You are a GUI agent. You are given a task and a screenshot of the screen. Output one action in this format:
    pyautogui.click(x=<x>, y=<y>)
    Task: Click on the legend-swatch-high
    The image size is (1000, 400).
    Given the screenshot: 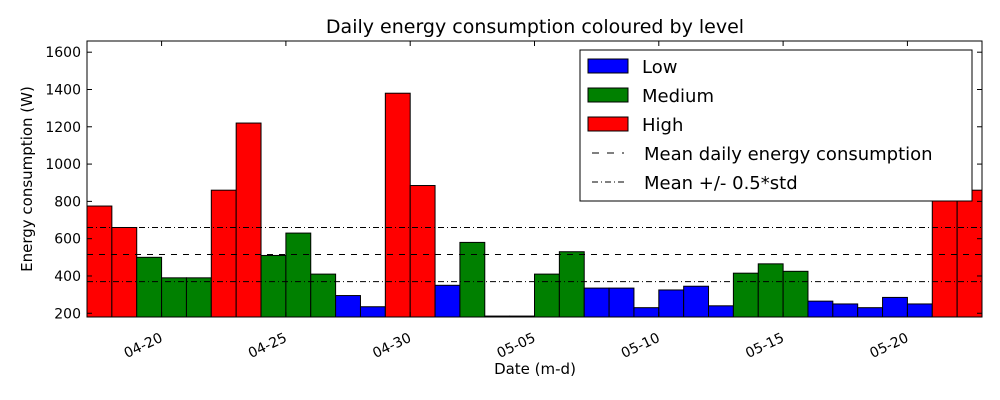 What is the action you would take?
    pyautogui.click(x=608, y=124)
    